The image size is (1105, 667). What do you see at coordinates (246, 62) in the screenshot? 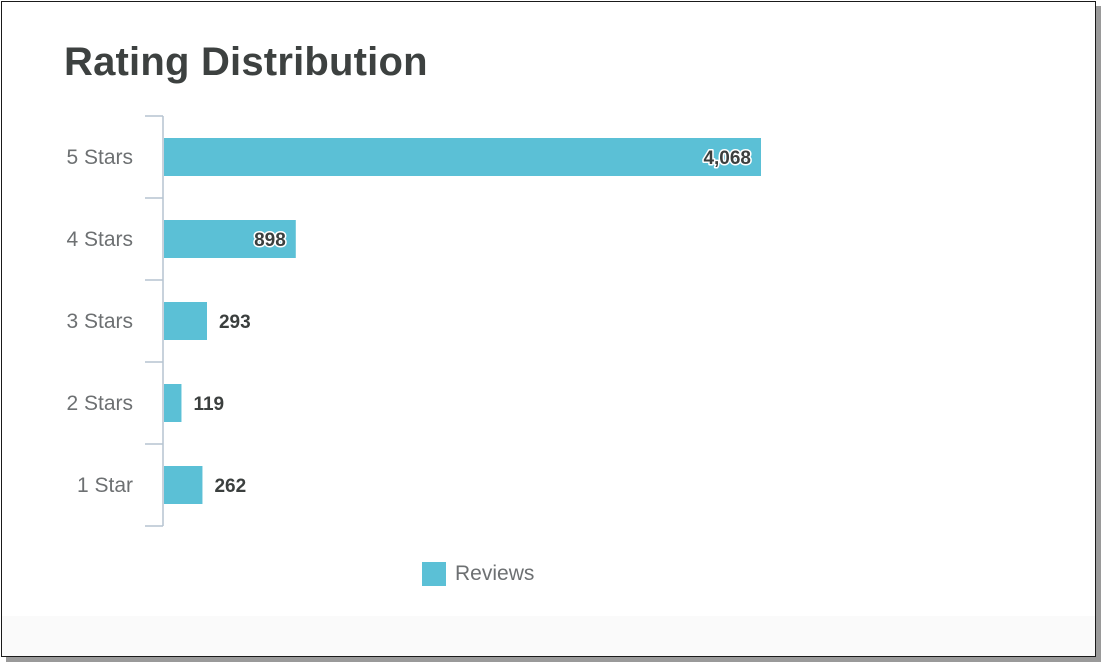
I see `chart-title: Rating Distribution` at bounding box center [246, 62].